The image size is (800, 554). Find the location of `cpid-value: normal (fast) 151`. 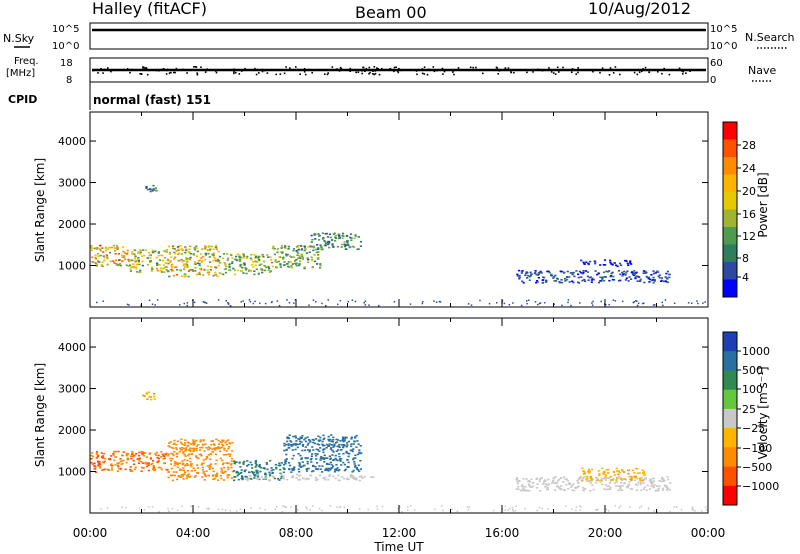

cpid-value: normal (fast) 151 is located at coordinates (152, 100).